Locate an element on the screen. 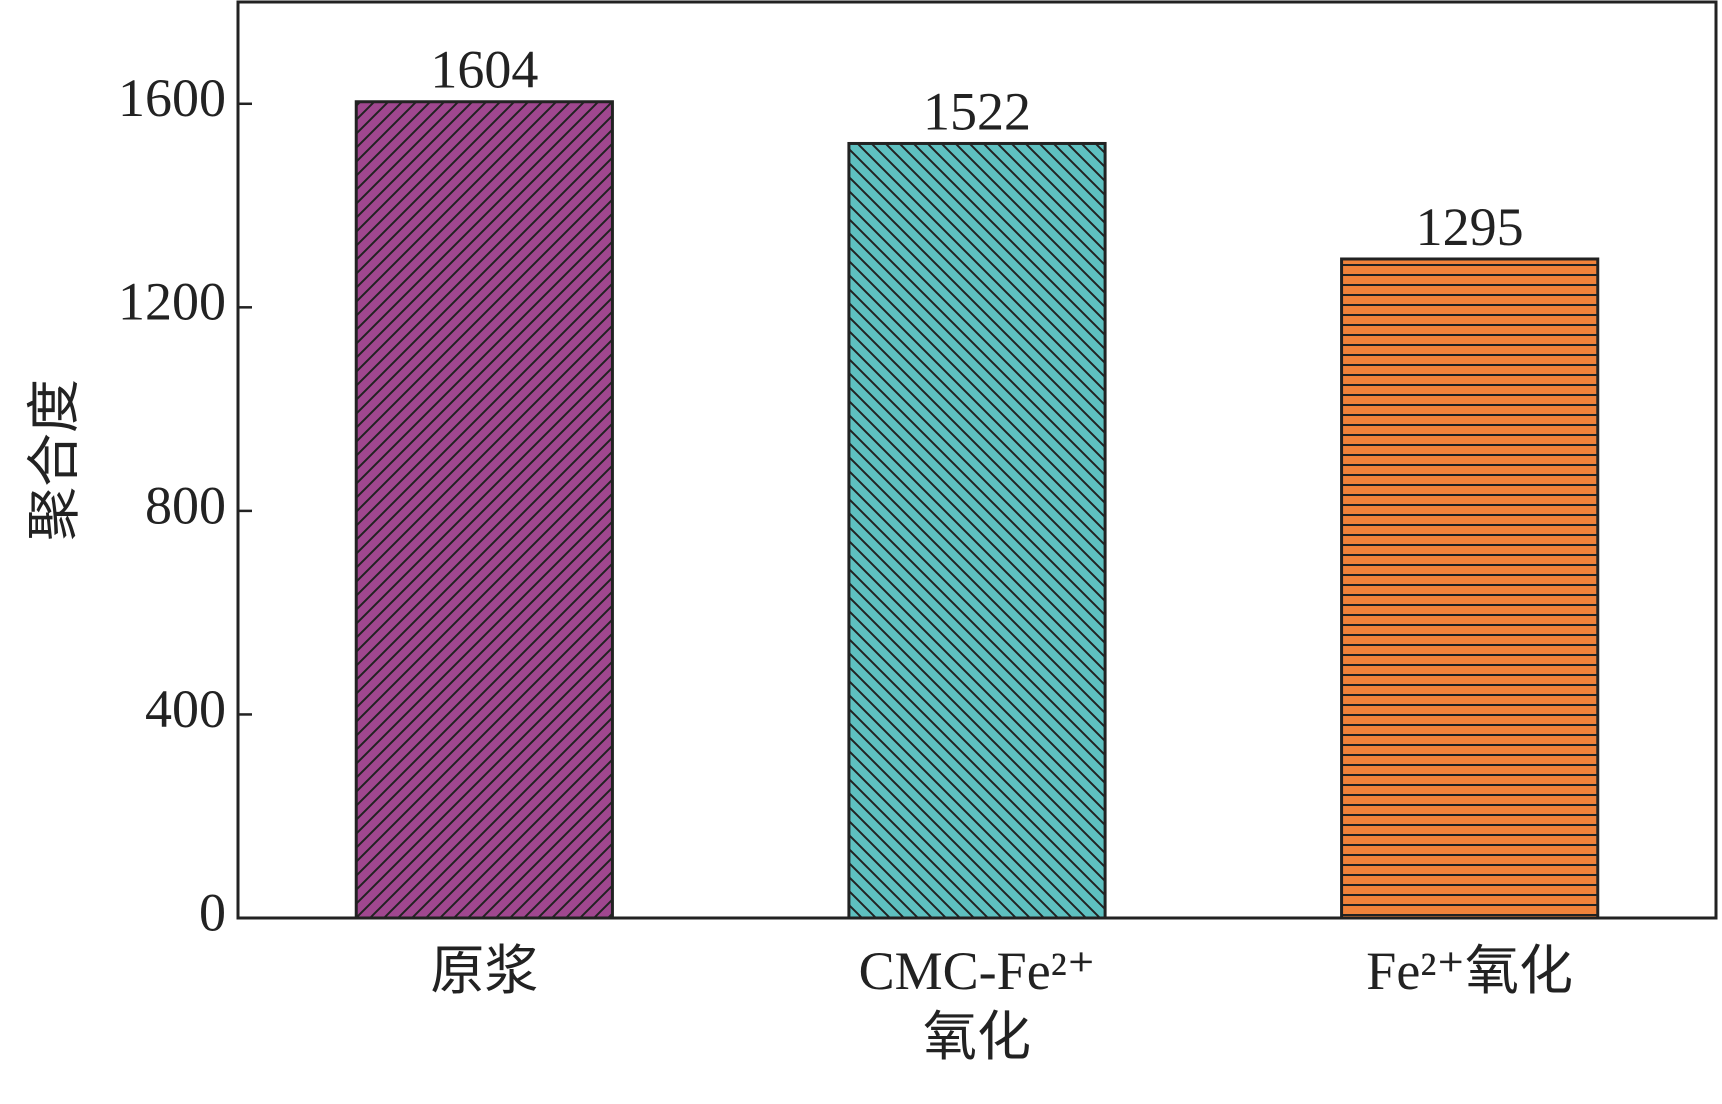 This screenshot has height=1104, width=1722. value-label: 1604 is located at coordinates (484, 70).